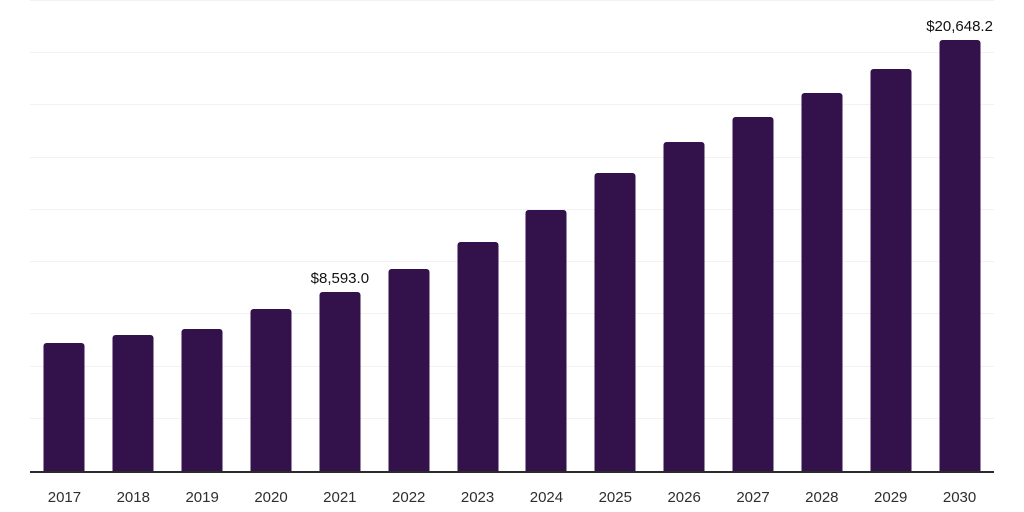 The image size is (1024, 512). I want to click on bar-2018, so click(133, 403).